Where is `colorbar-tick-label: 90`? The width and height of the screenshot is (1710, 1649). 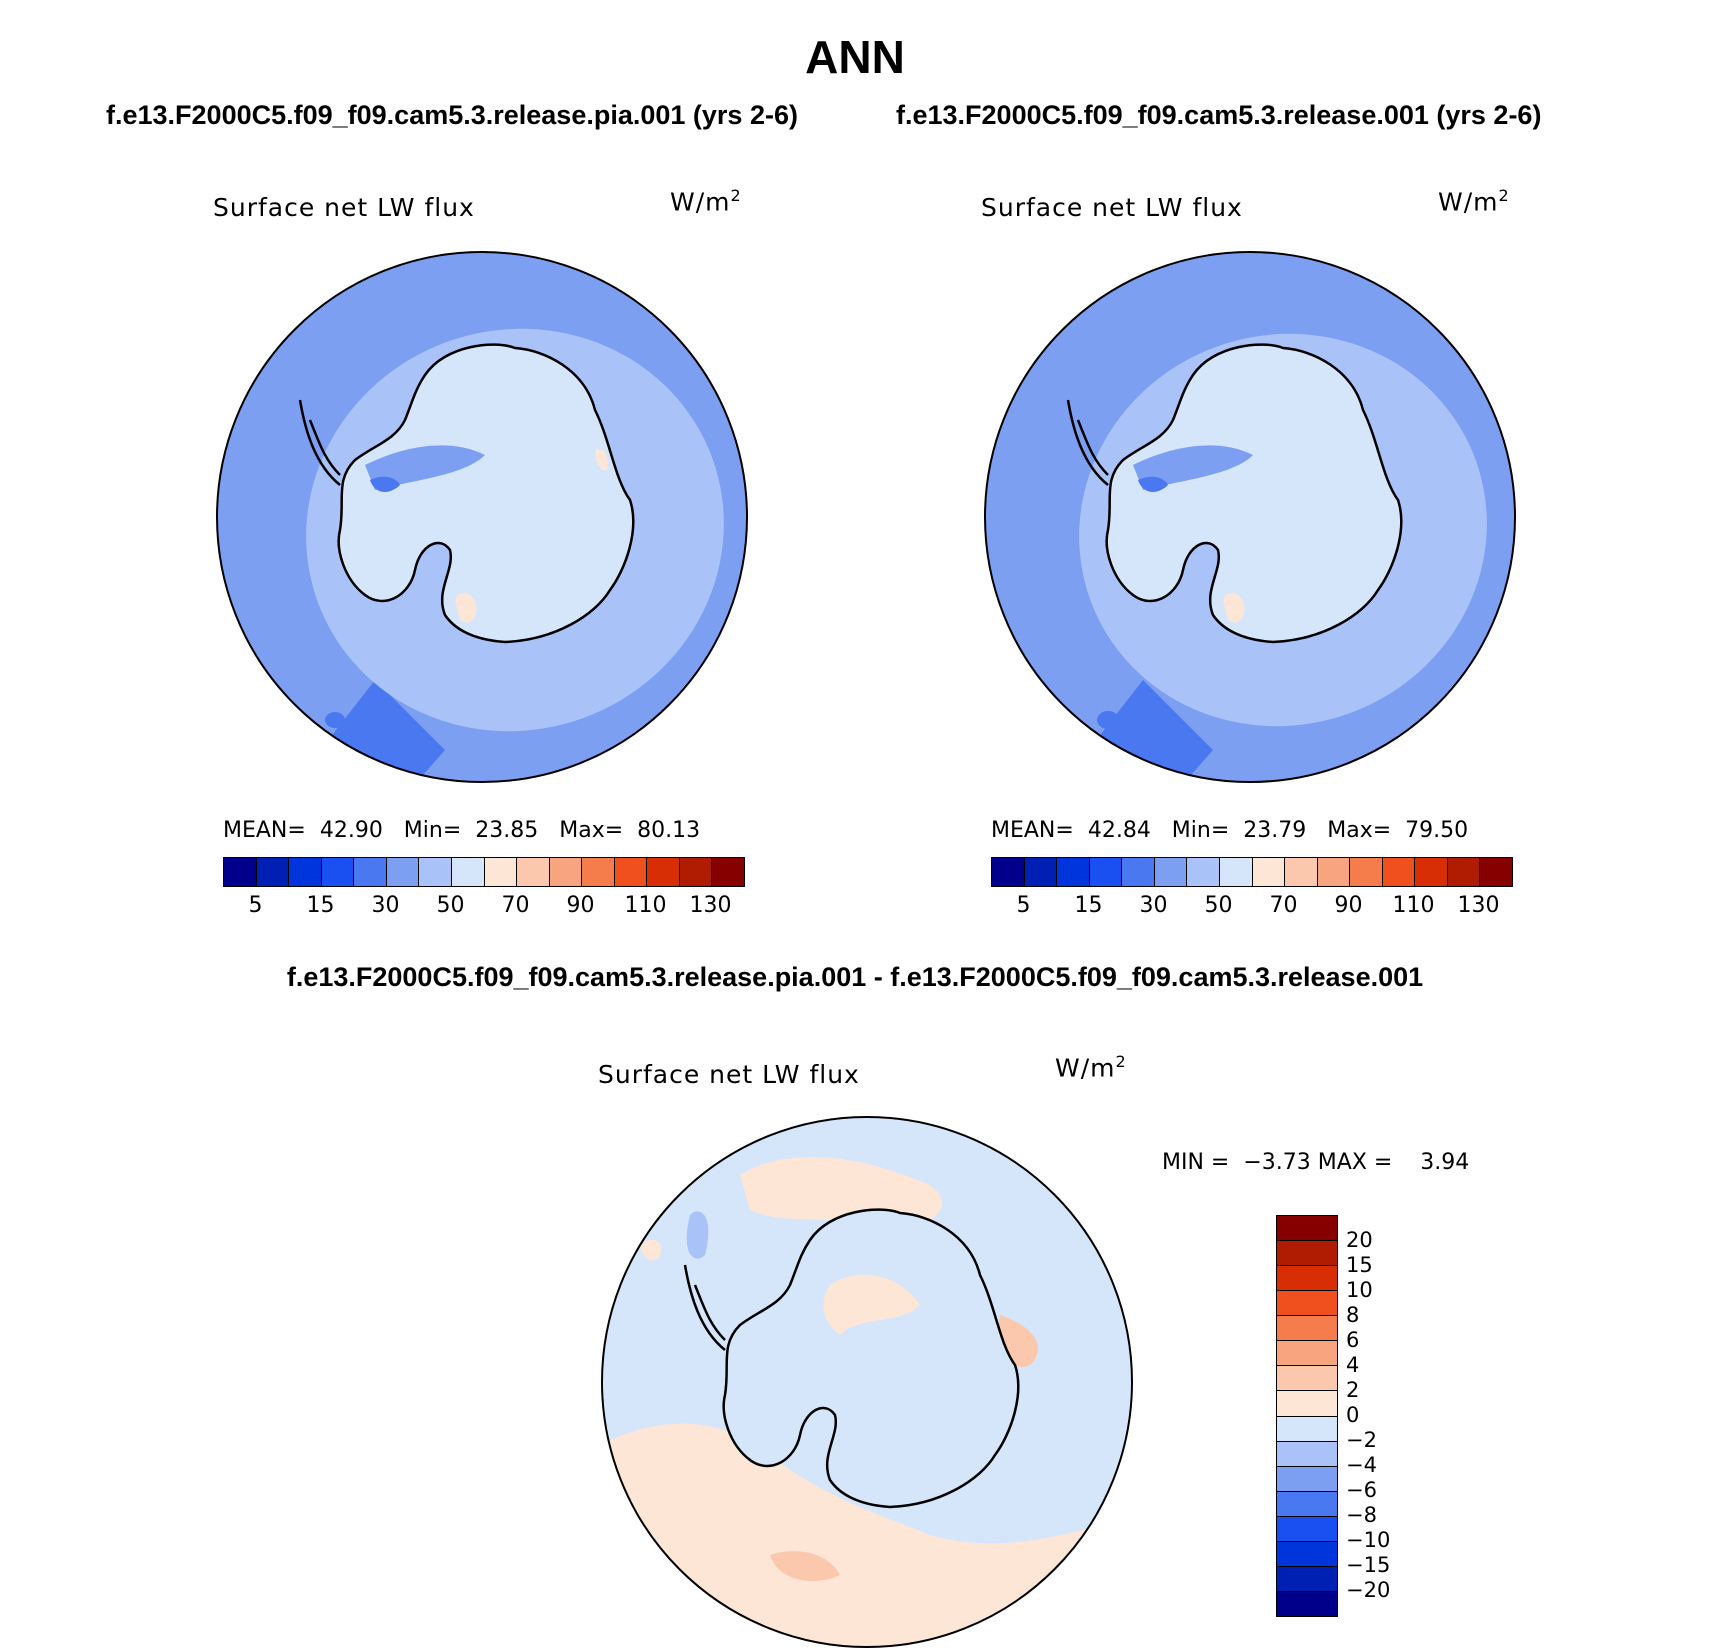
colorbar-tick-label: 90 is located at coordinates (580, 905).